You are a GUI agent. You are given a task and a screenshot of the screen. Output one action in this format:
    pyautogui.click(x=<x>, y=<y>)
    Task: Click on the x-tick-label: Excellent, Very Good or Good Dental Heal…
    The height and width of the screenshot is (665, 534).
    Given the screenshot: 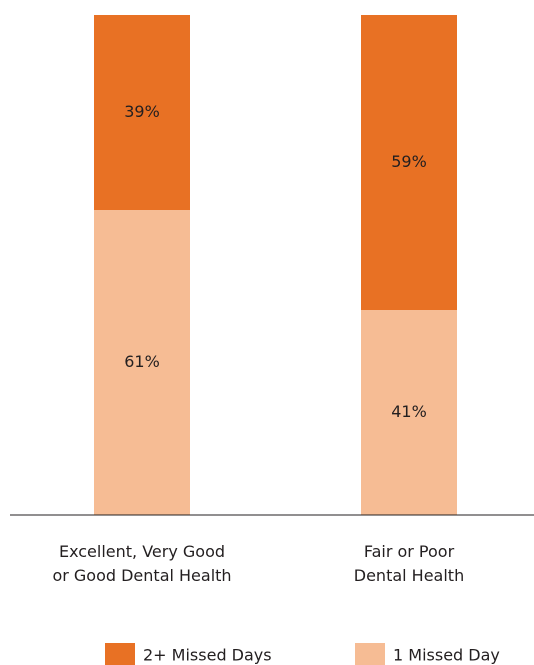 What is the action you would take?
    pyautogui.click(x=142, y=563)
    